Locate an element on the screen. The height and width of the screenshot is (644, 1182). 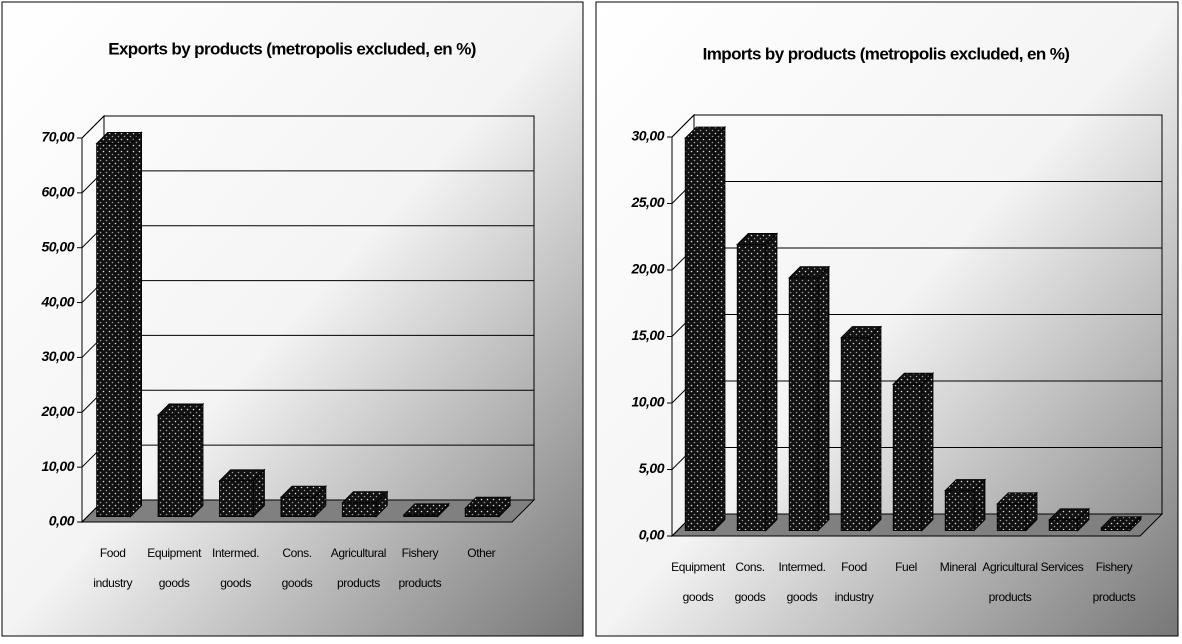
y-tick-label: 70,00 is located at coordinates (57, 137).